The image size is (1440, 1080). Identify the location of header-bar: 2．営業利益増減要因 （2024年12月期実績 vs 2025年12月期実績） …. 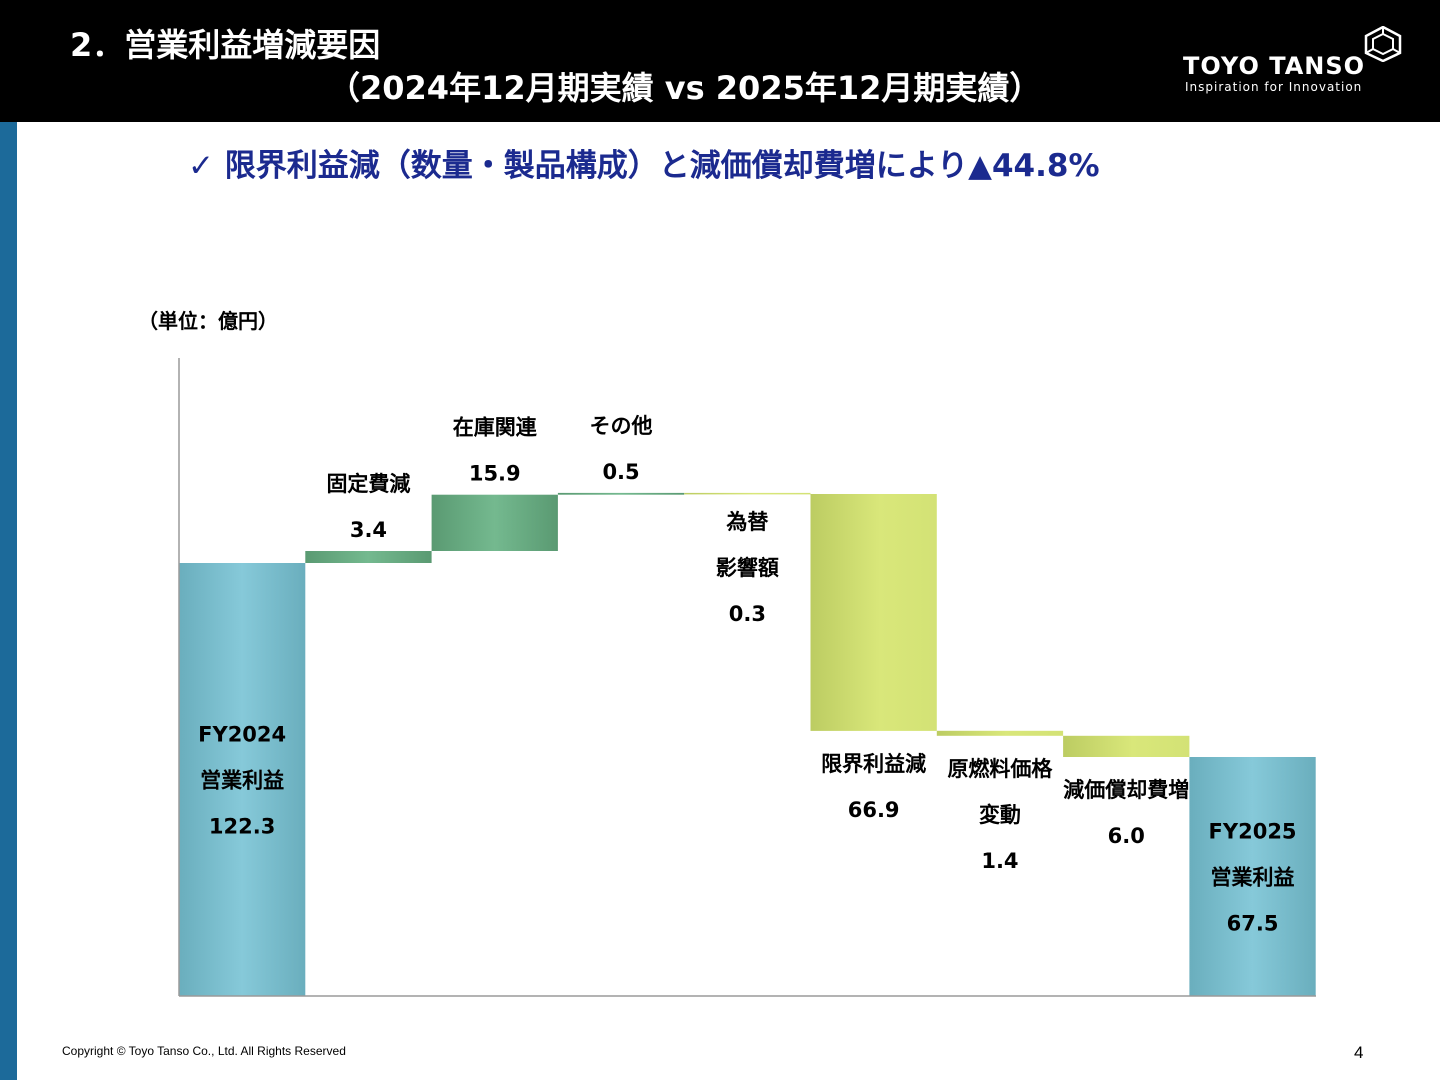
(720, 61).